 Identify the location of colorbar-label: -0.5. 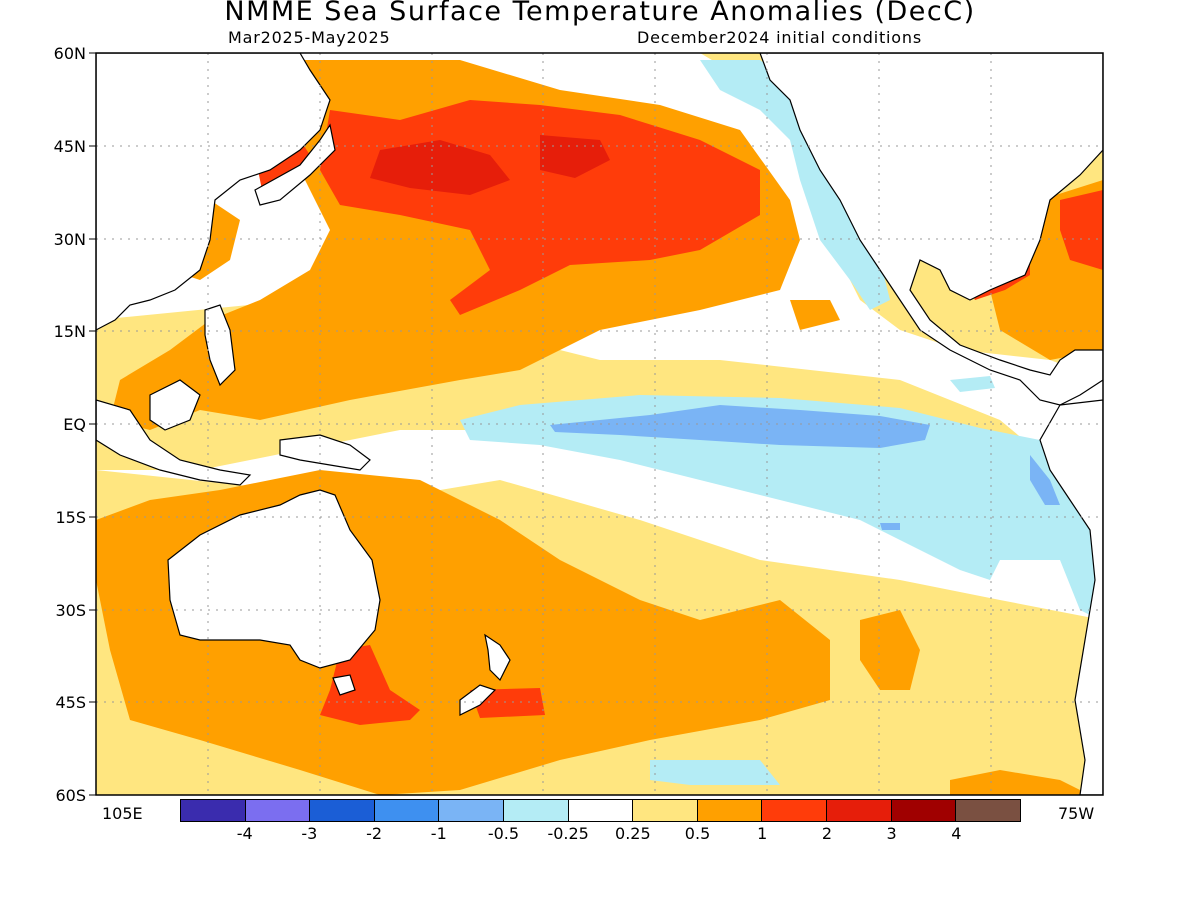
(503, 833).